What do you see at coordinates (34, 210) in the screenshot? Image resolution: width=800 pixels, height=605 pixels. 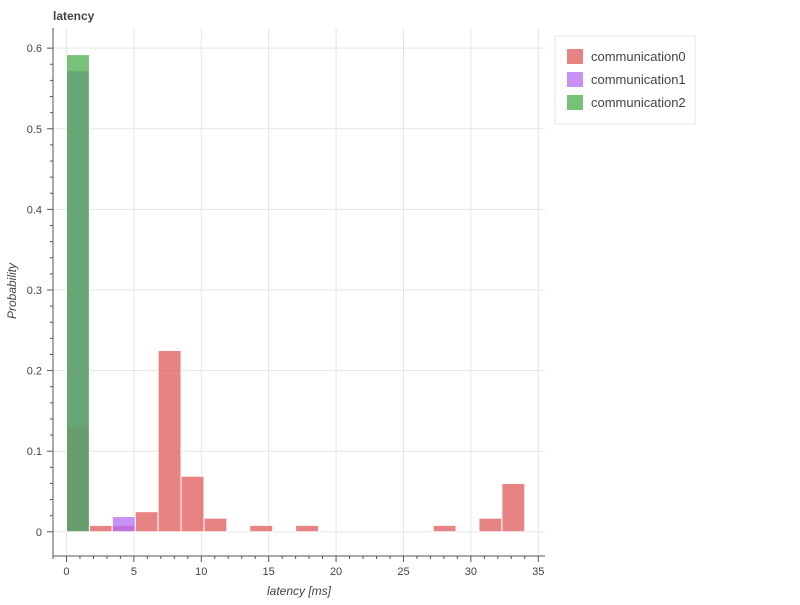 I see `y-tick-label: 0.4` at bounding box center [34, 210].